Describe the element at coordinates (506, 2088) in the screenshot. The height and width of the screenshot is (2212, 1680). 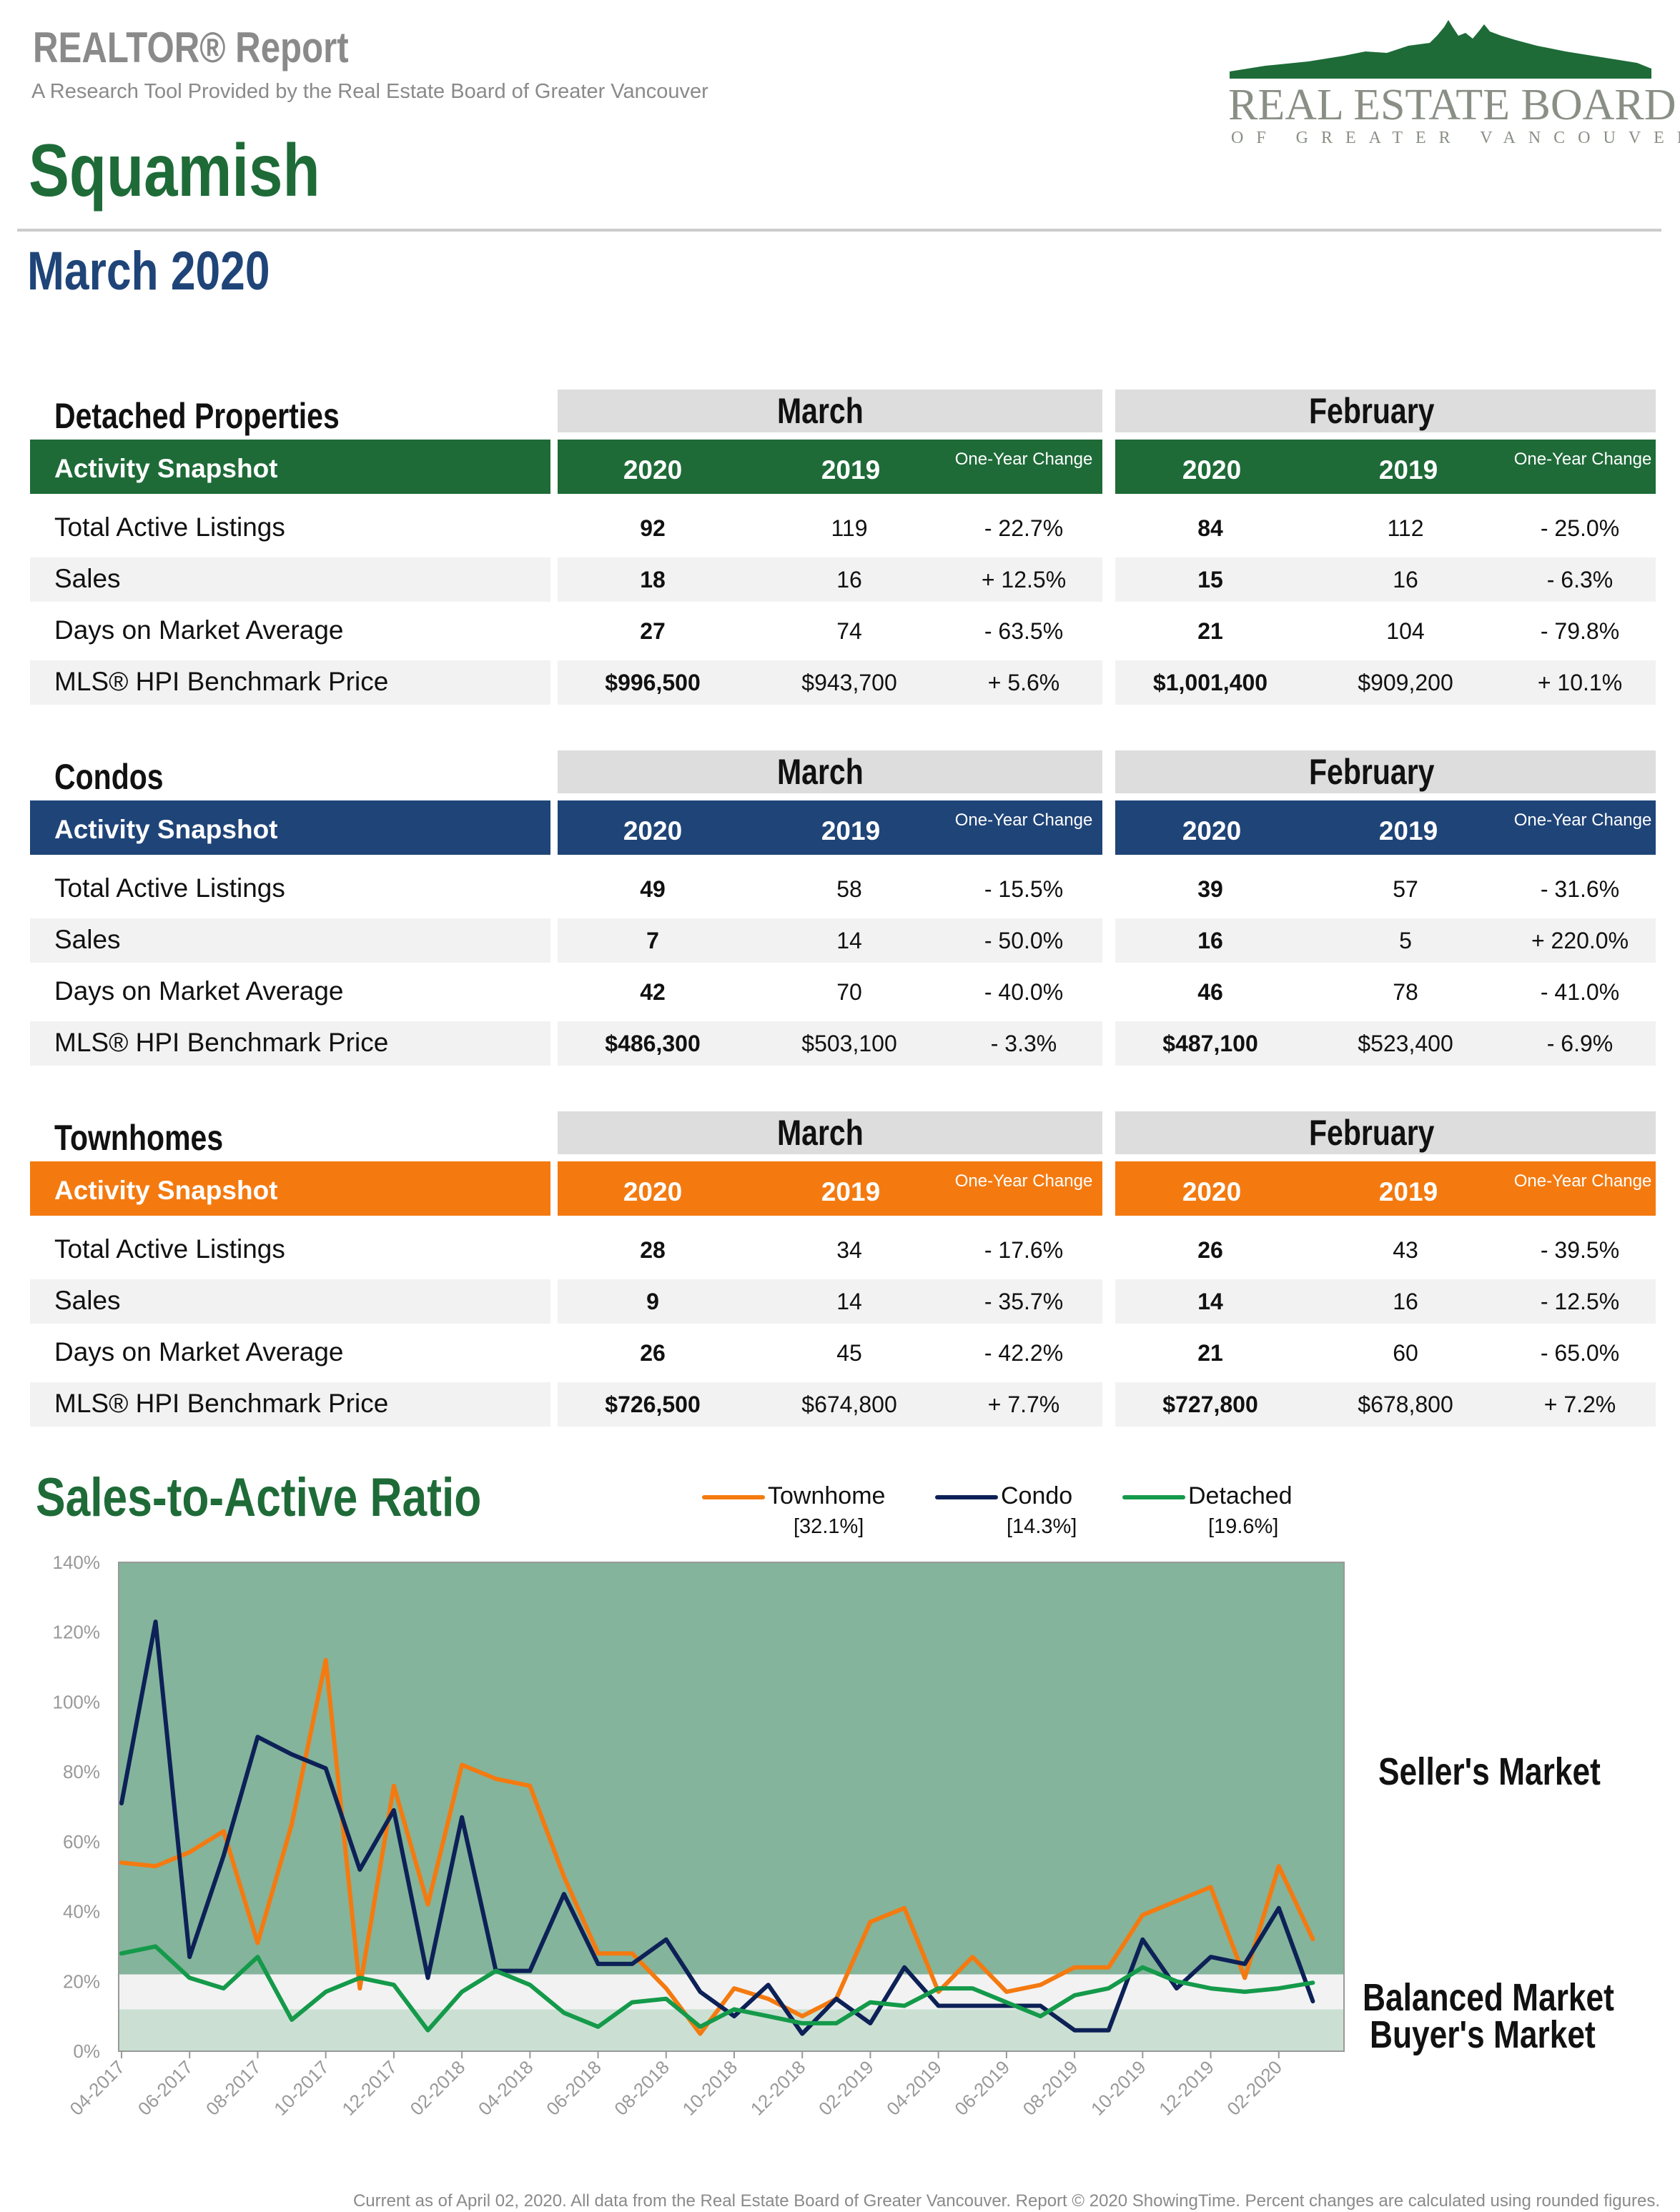
I see `x-tick-label: 04-2018` at that location.